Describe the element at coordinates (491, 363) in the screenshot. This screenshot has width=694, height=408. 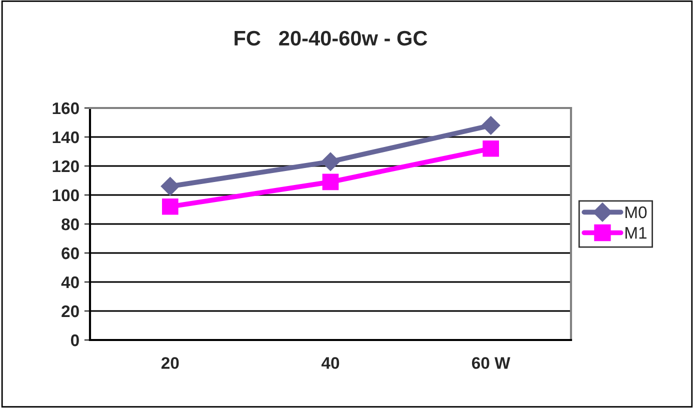
I see `x-tick-label: 60 W` at that location.